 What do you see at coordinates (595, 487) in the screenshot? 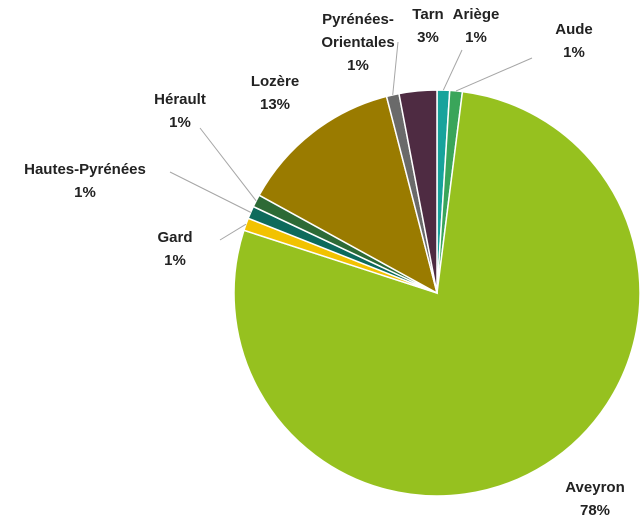
I see `category-label: Aveyron` at bounding box center [595, 487].